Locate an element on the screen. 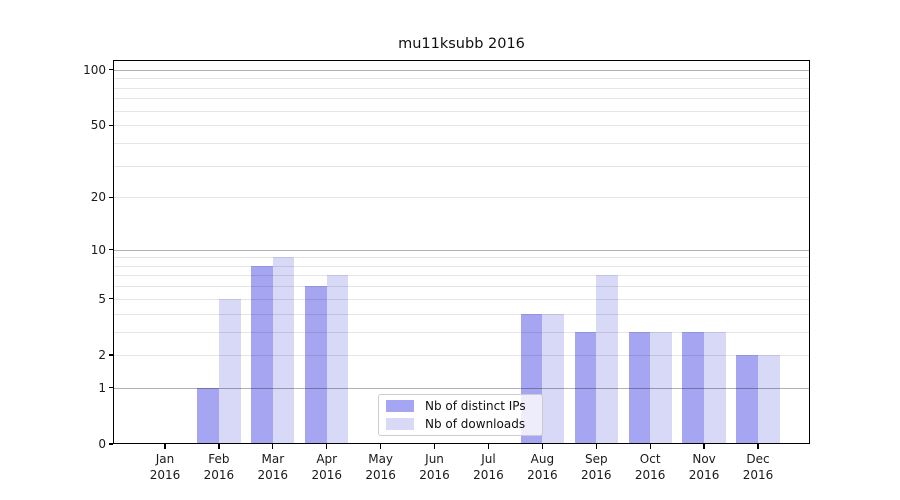 This screenshot has width=900, height=500. x-tick-label: Apr 2016 is located at coordinates (327, 467).